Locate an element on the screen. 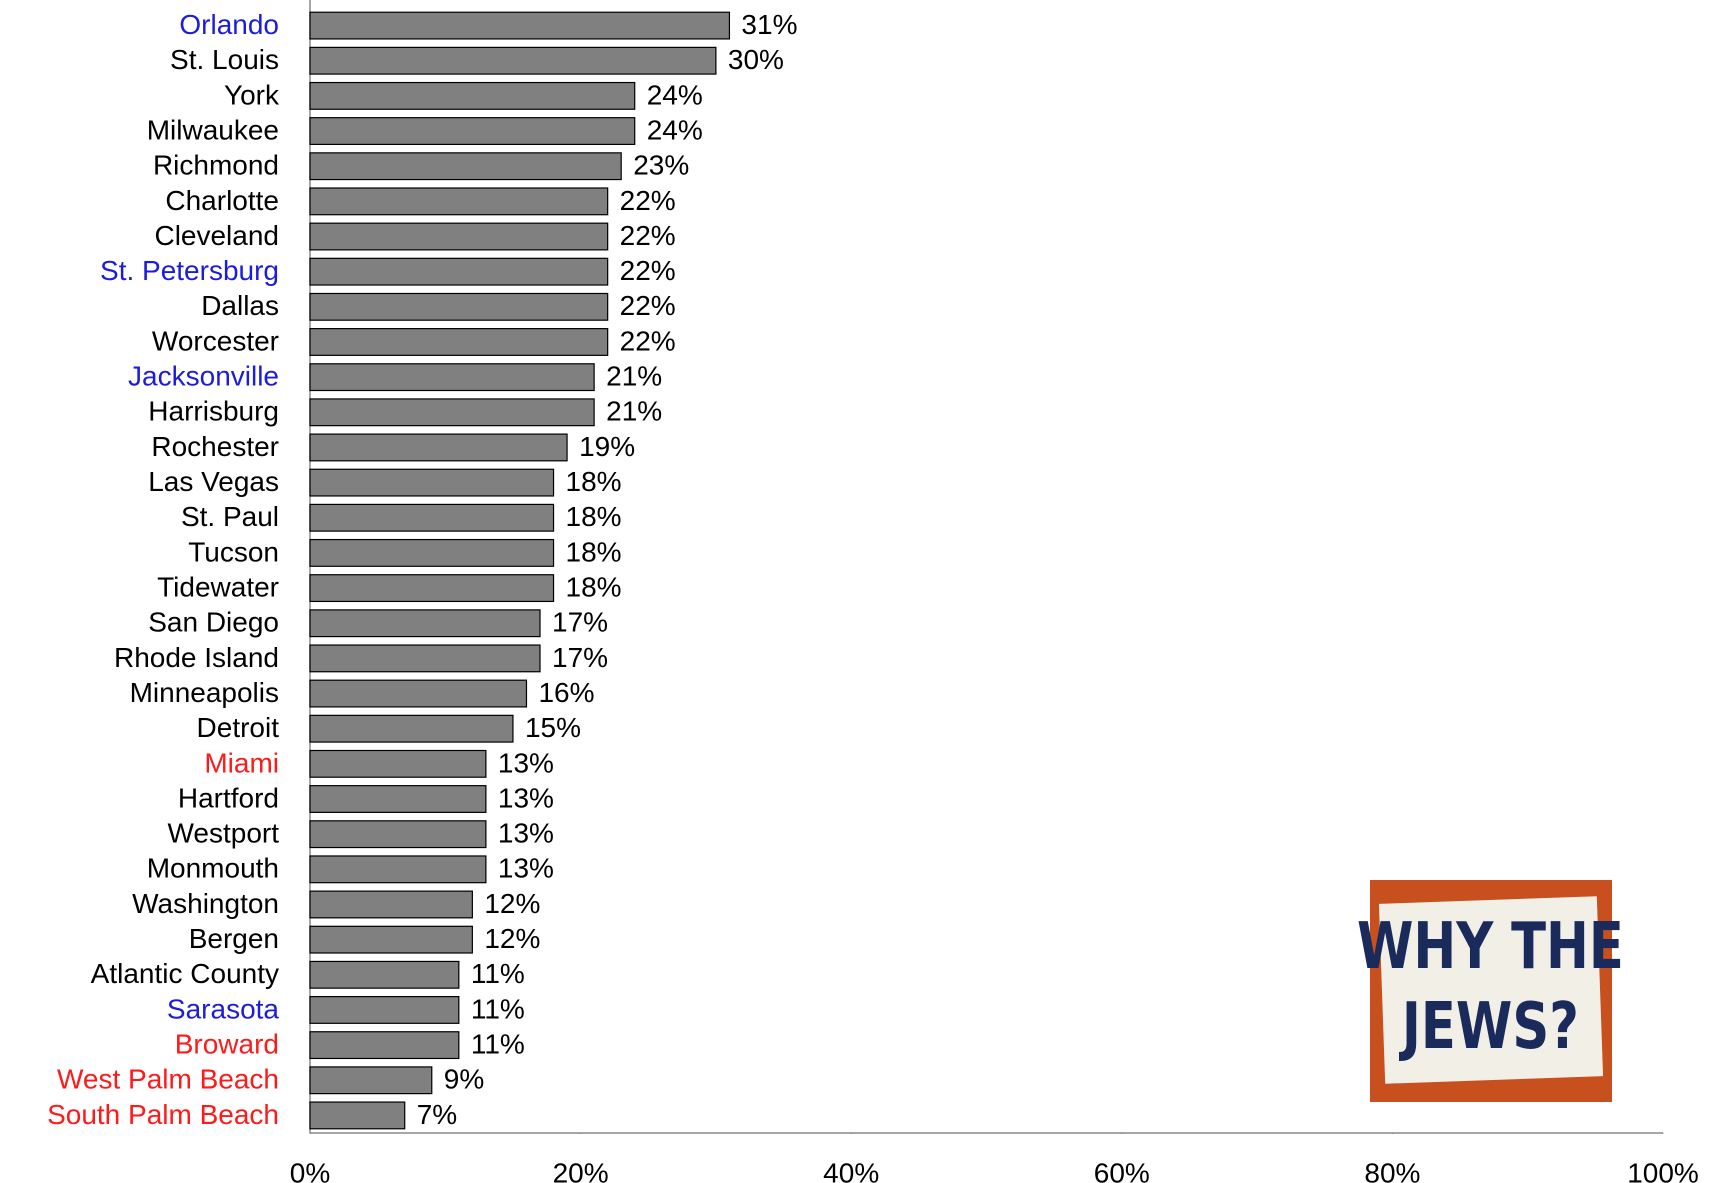 The width and height of the screenshot is (1716, 1183). value-label: 23% is located at coordinates (661, 165).